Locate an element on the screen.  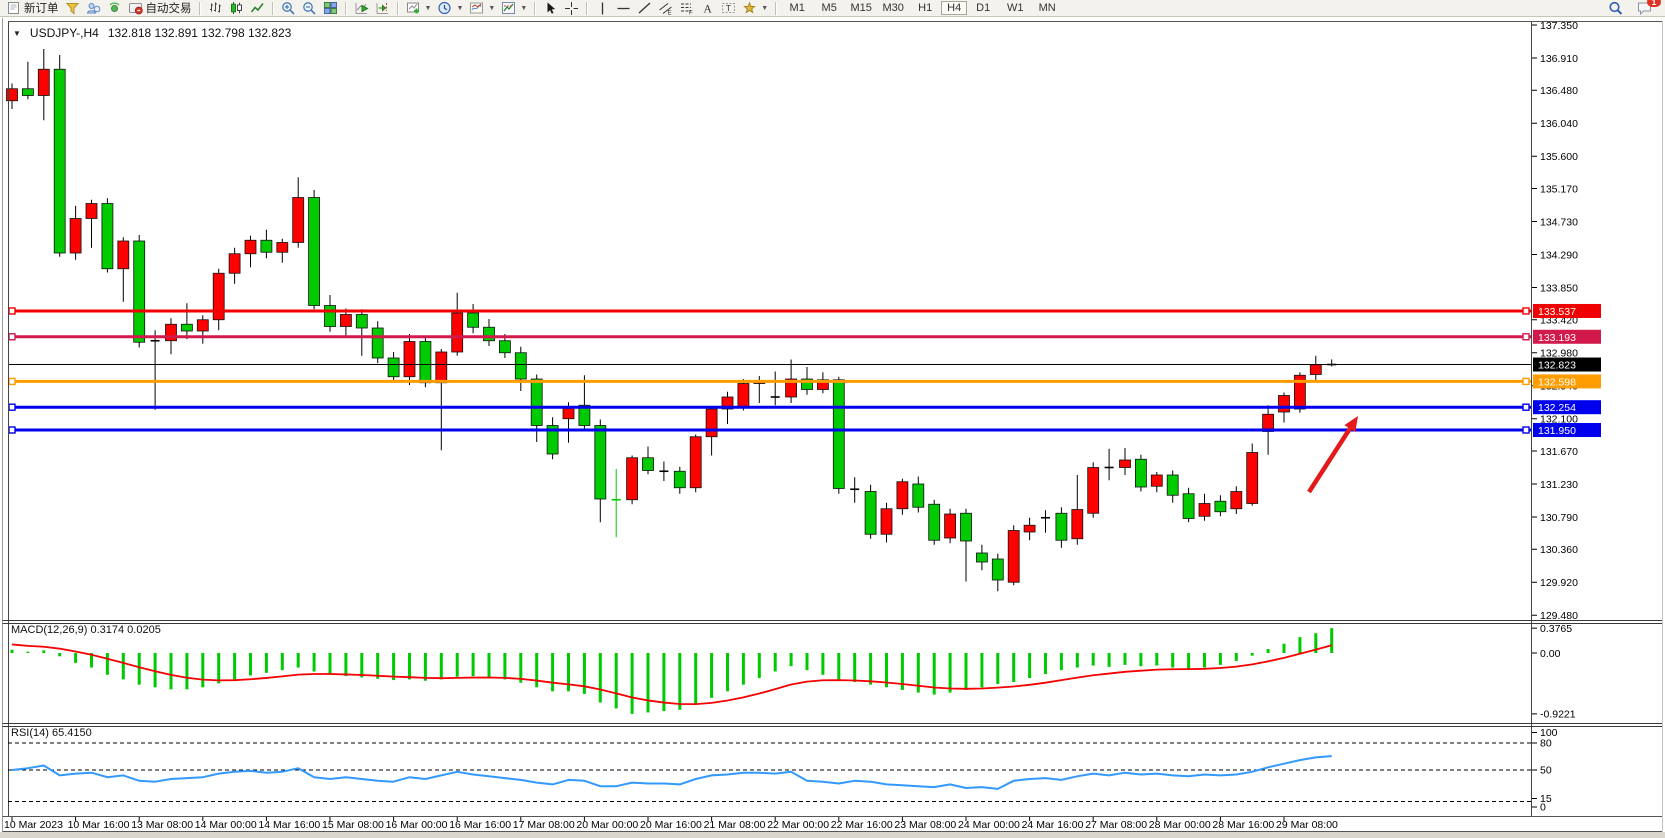
price-badge-label: 132.598 is located at coordinates (1557, 382).